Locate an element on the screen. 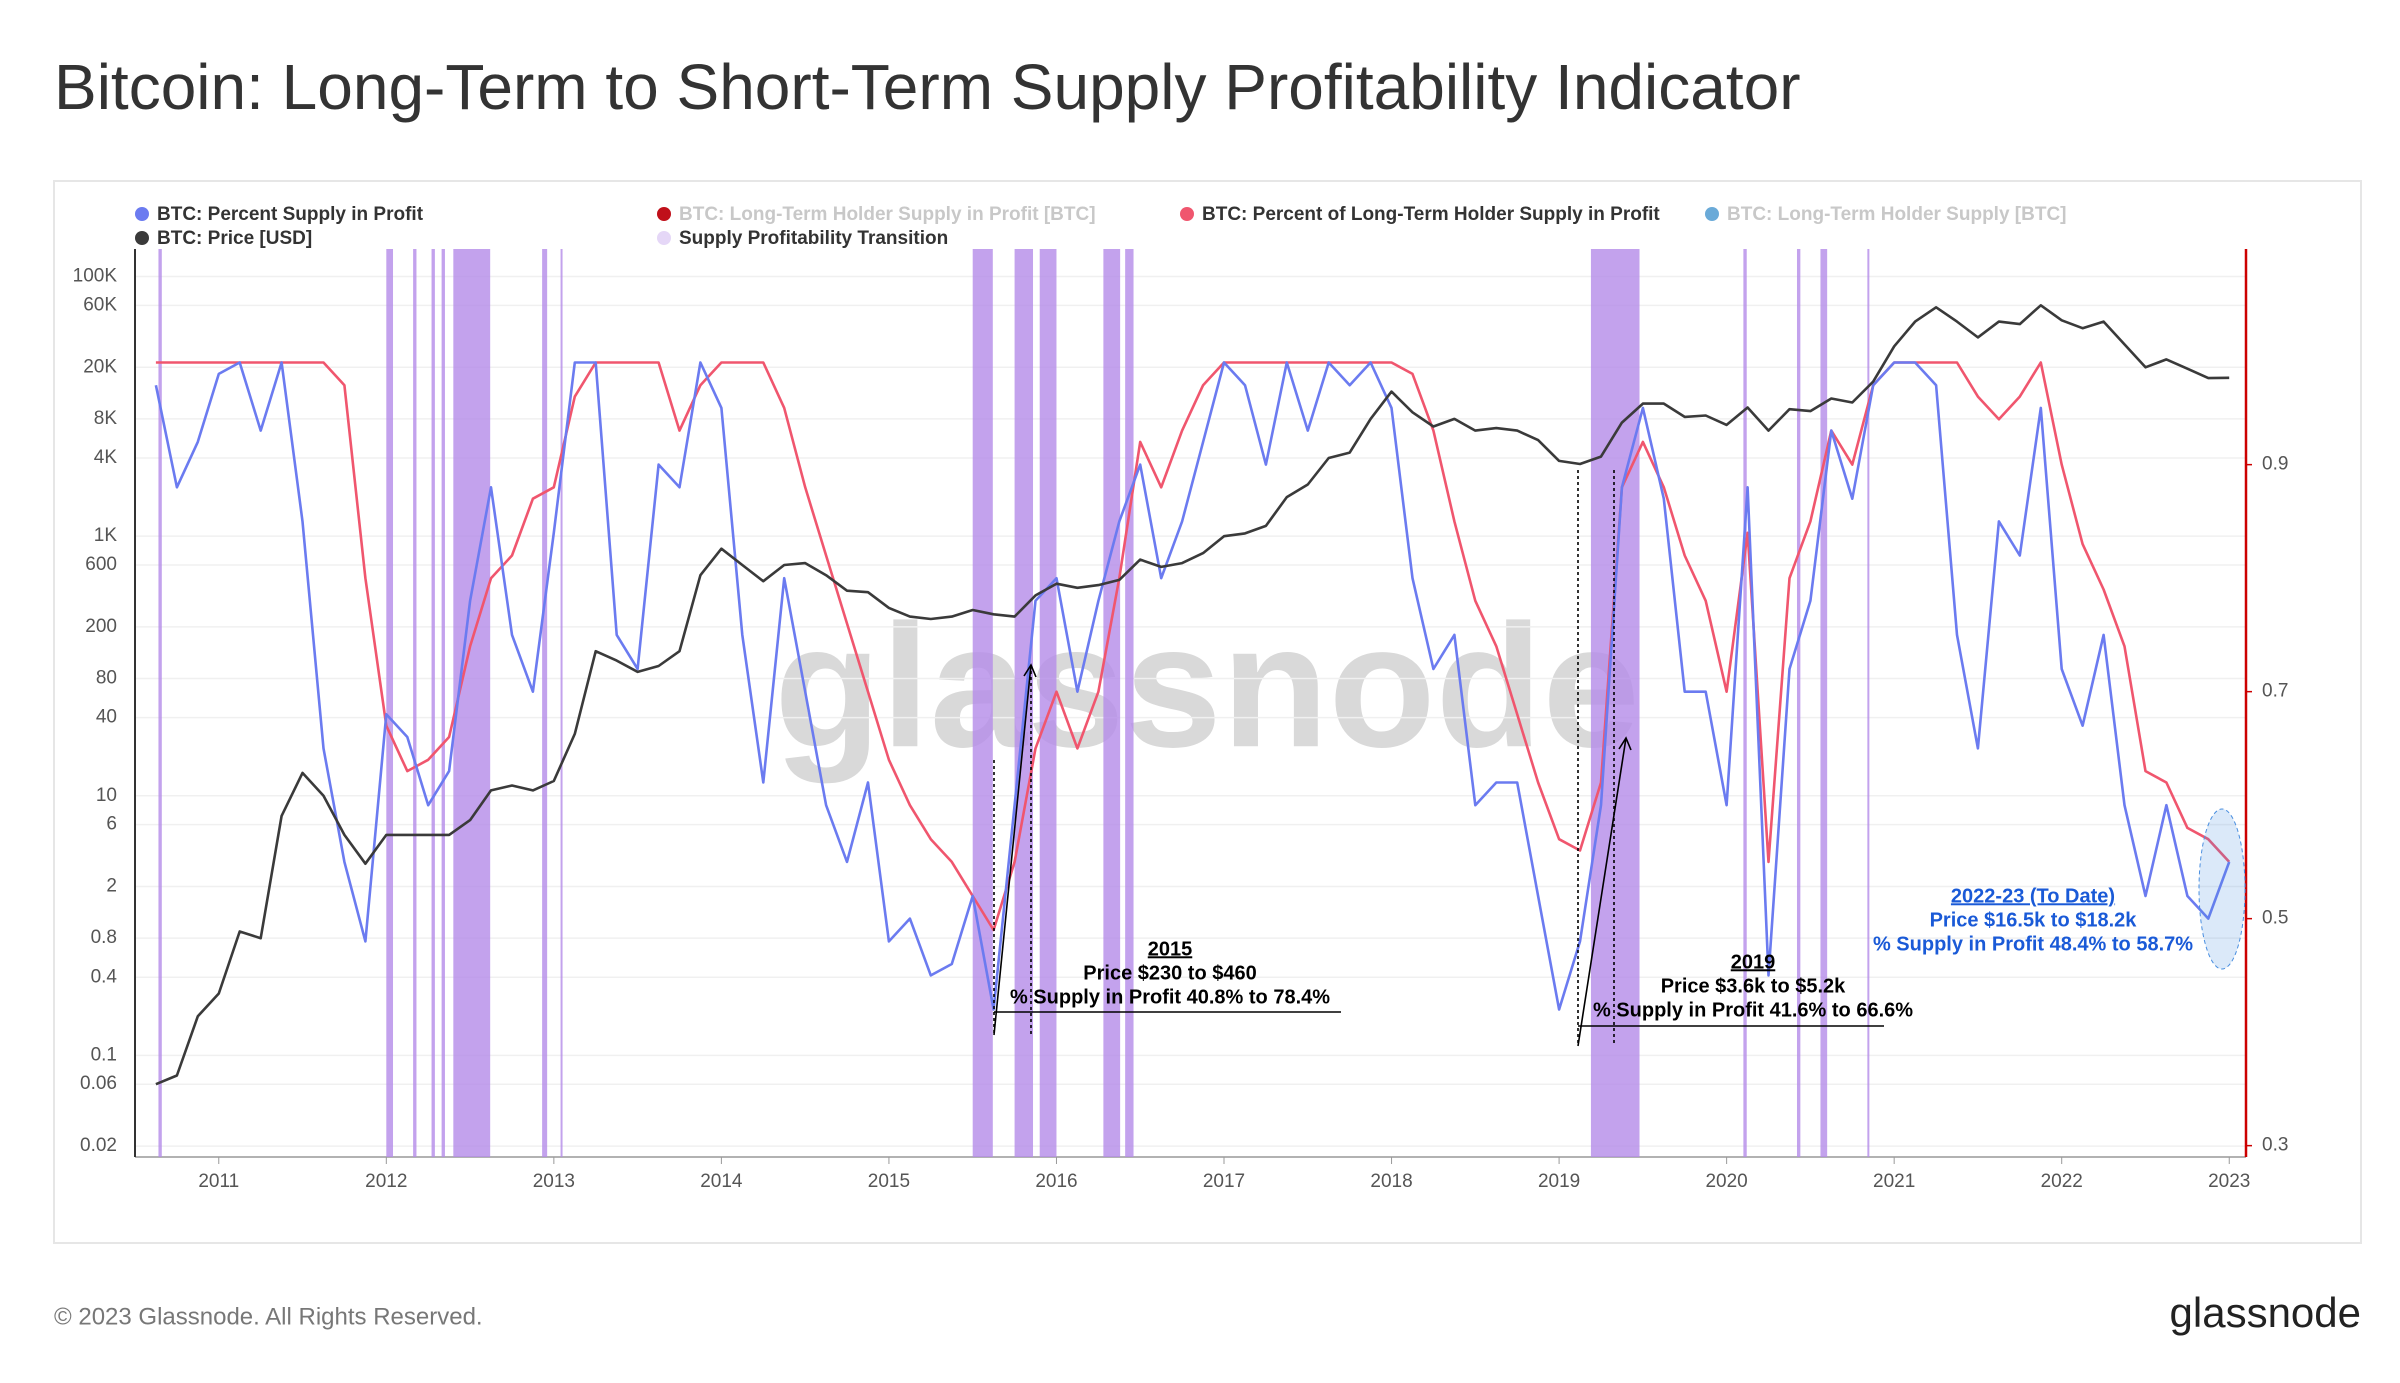 The width and height of the screenshot is (2400, 1383). y2-tick-label: 0.9 is located at coordinates (2275, 464).